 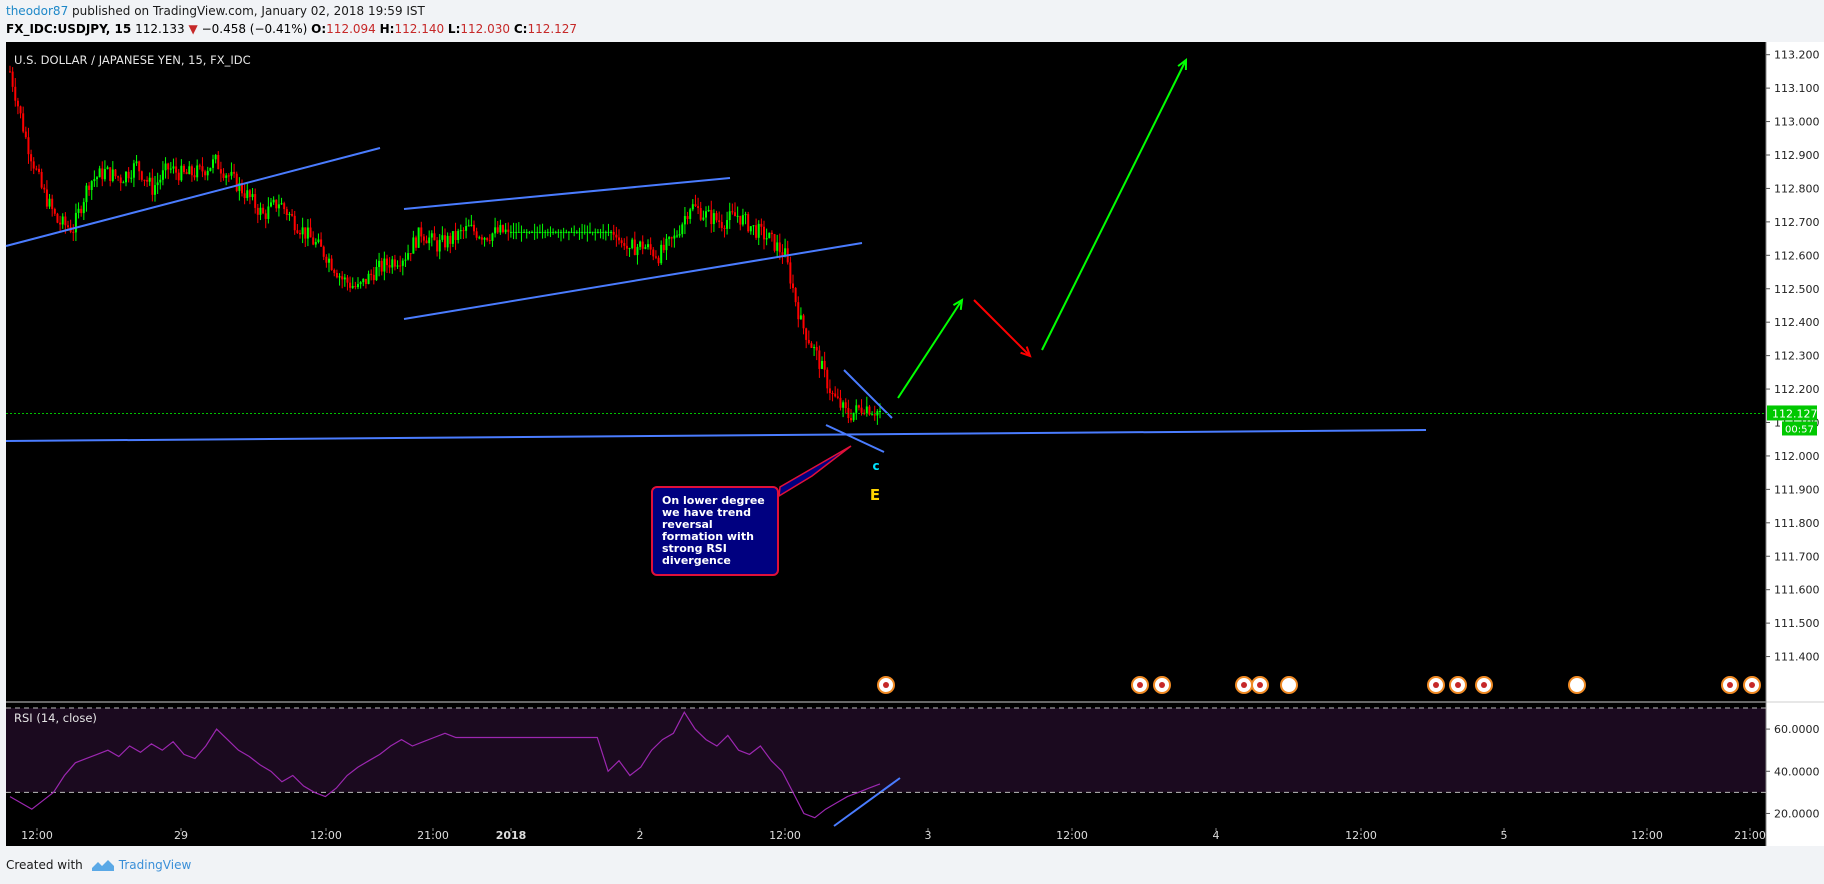 What do you see at coordinates (37, 11) in the screenshot?
I see `author-link: theodor87` at bounding box center [37, 11].